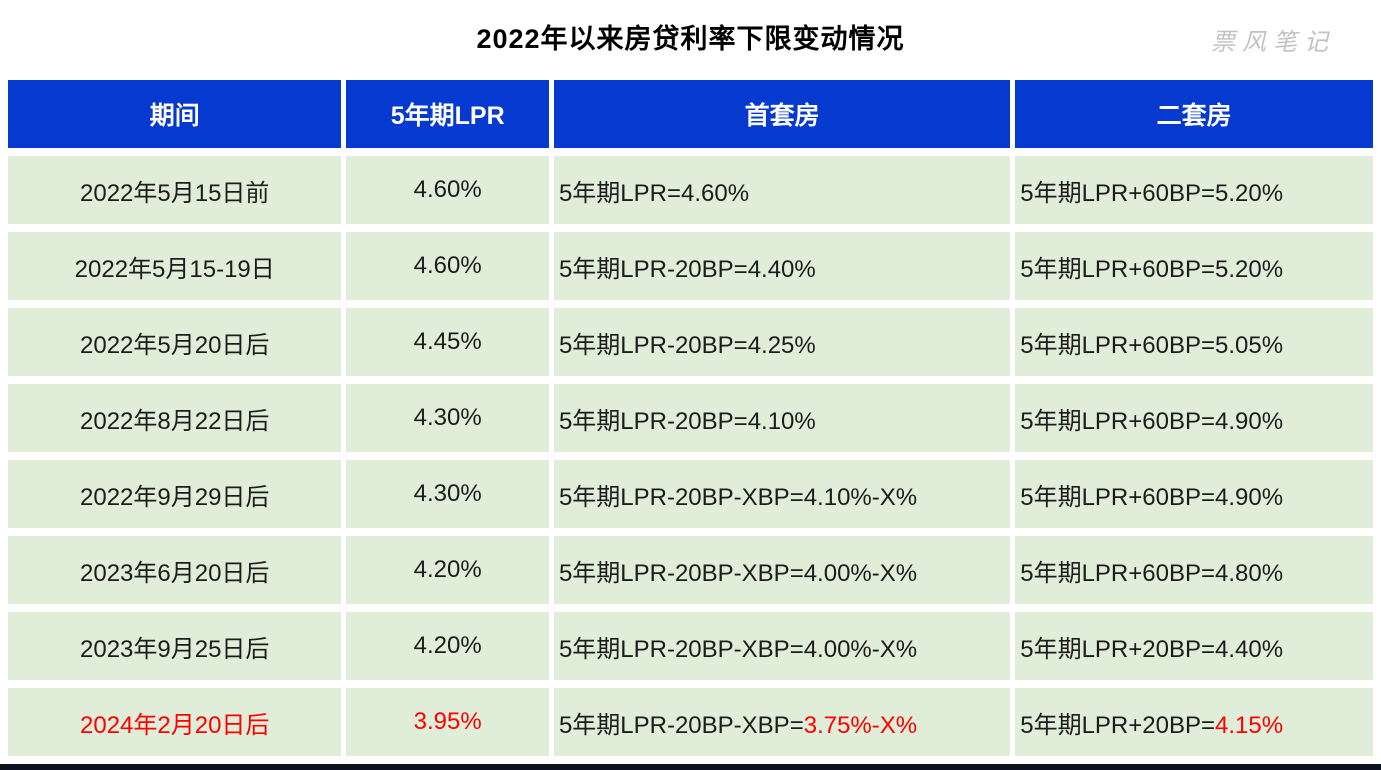 The image size is (1381, 770). What do you see at coordinates (1152, 573) in the screenshot?
I see `formula-text: 5年期LPR+60BP=4.80%` at bounding box center [1152, 573].